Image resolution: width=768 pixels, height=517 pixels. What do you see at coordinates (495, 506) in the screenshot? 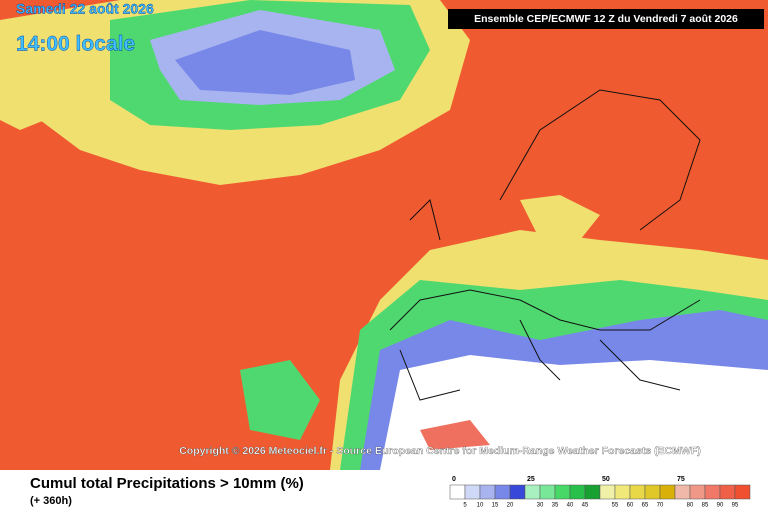
I see `legend-bottom-label: 15` at bounding box center [495, 506].